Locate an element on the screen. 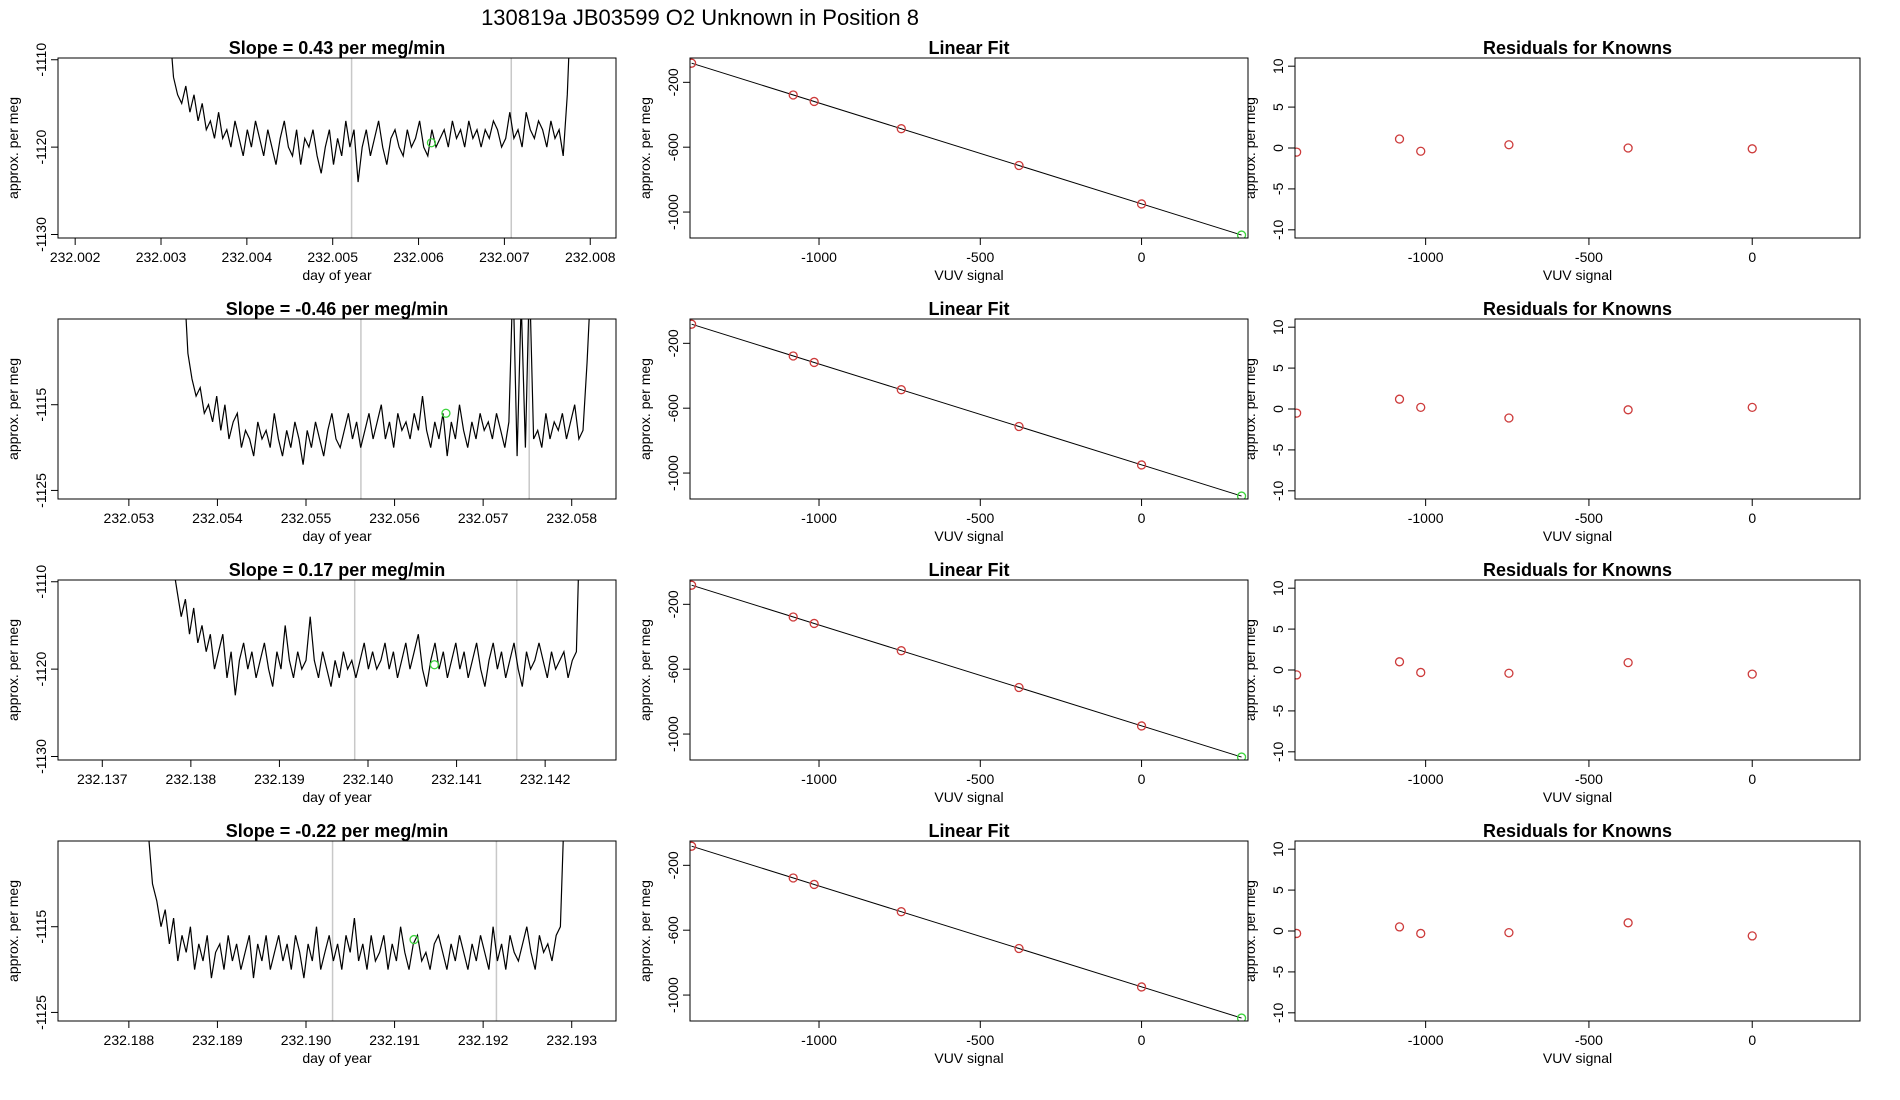  unknown-point is located at coordinates (1241, 1017).